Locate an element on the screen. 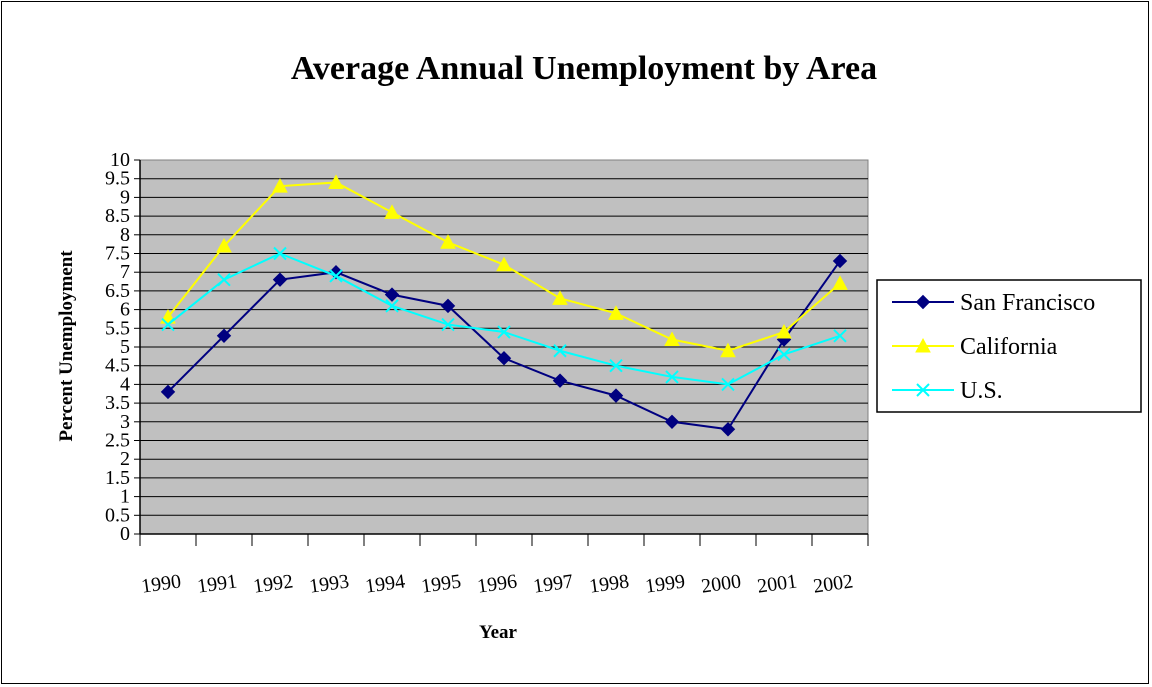  legend: San Francisco California U.S. is located at coordinates (1009, 346).